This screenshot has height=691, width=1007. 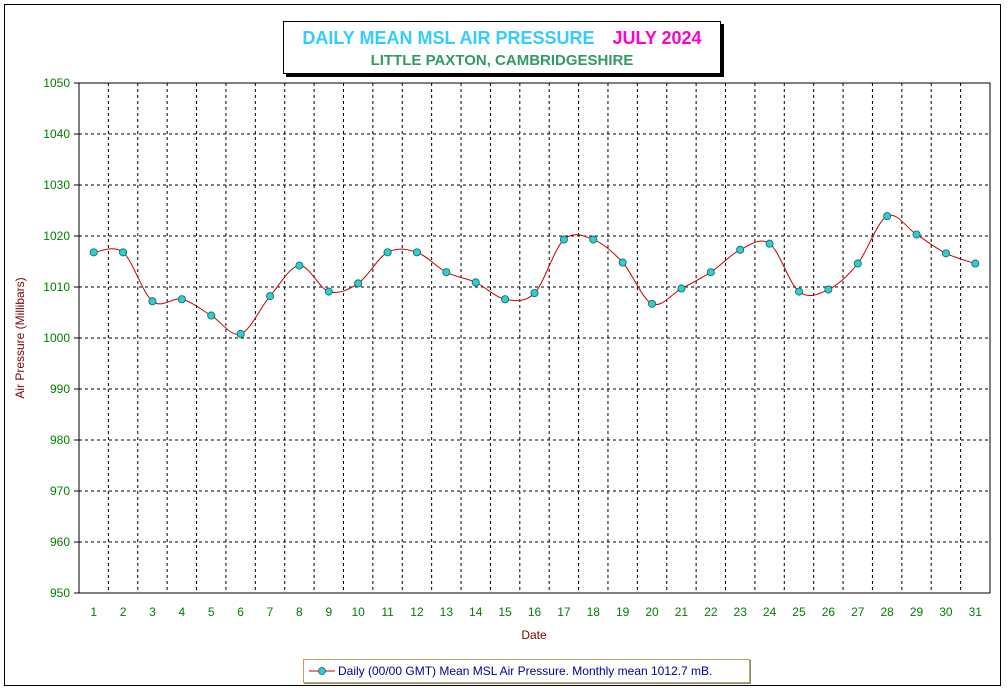 What do you see at coordinates (623, 612) in the screenshot?
I see `x-tick-label: 19` at bounding box center [623, 612].